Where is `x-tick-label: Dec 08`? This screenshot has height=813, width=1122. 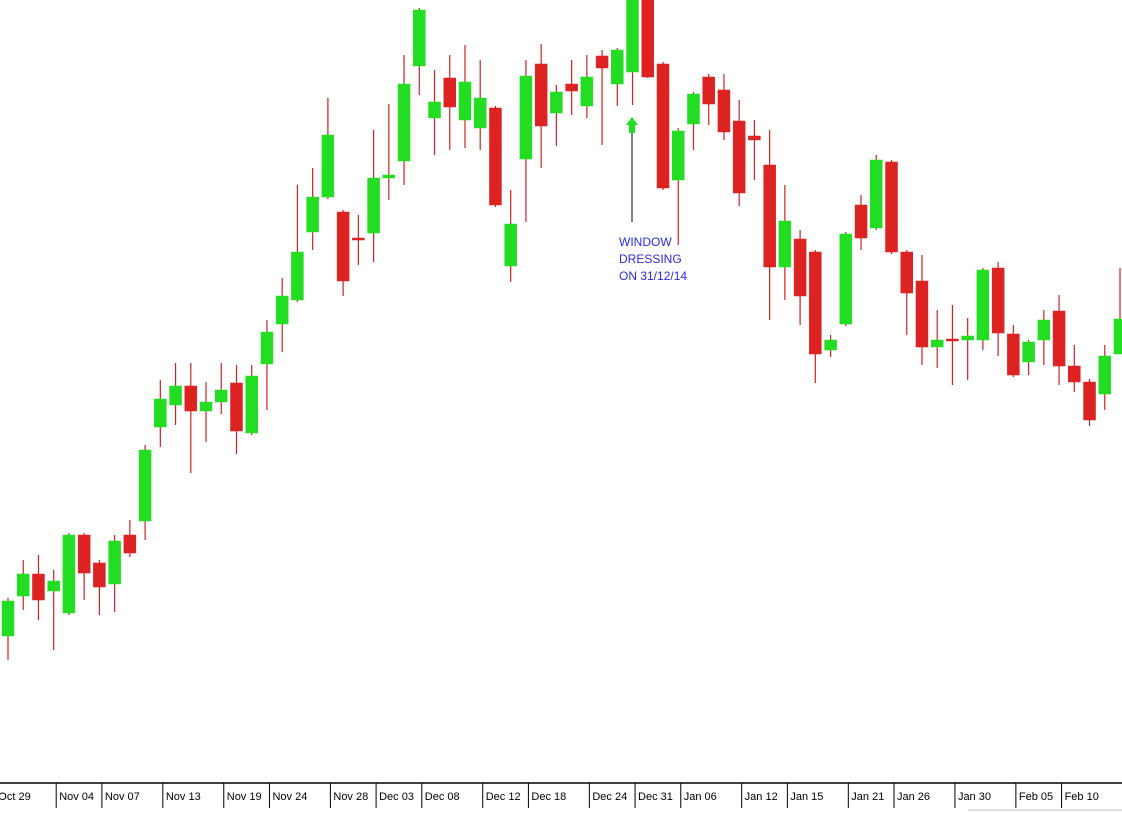 x-tick-label: Dec 08 is located at coordinates (442, 797).